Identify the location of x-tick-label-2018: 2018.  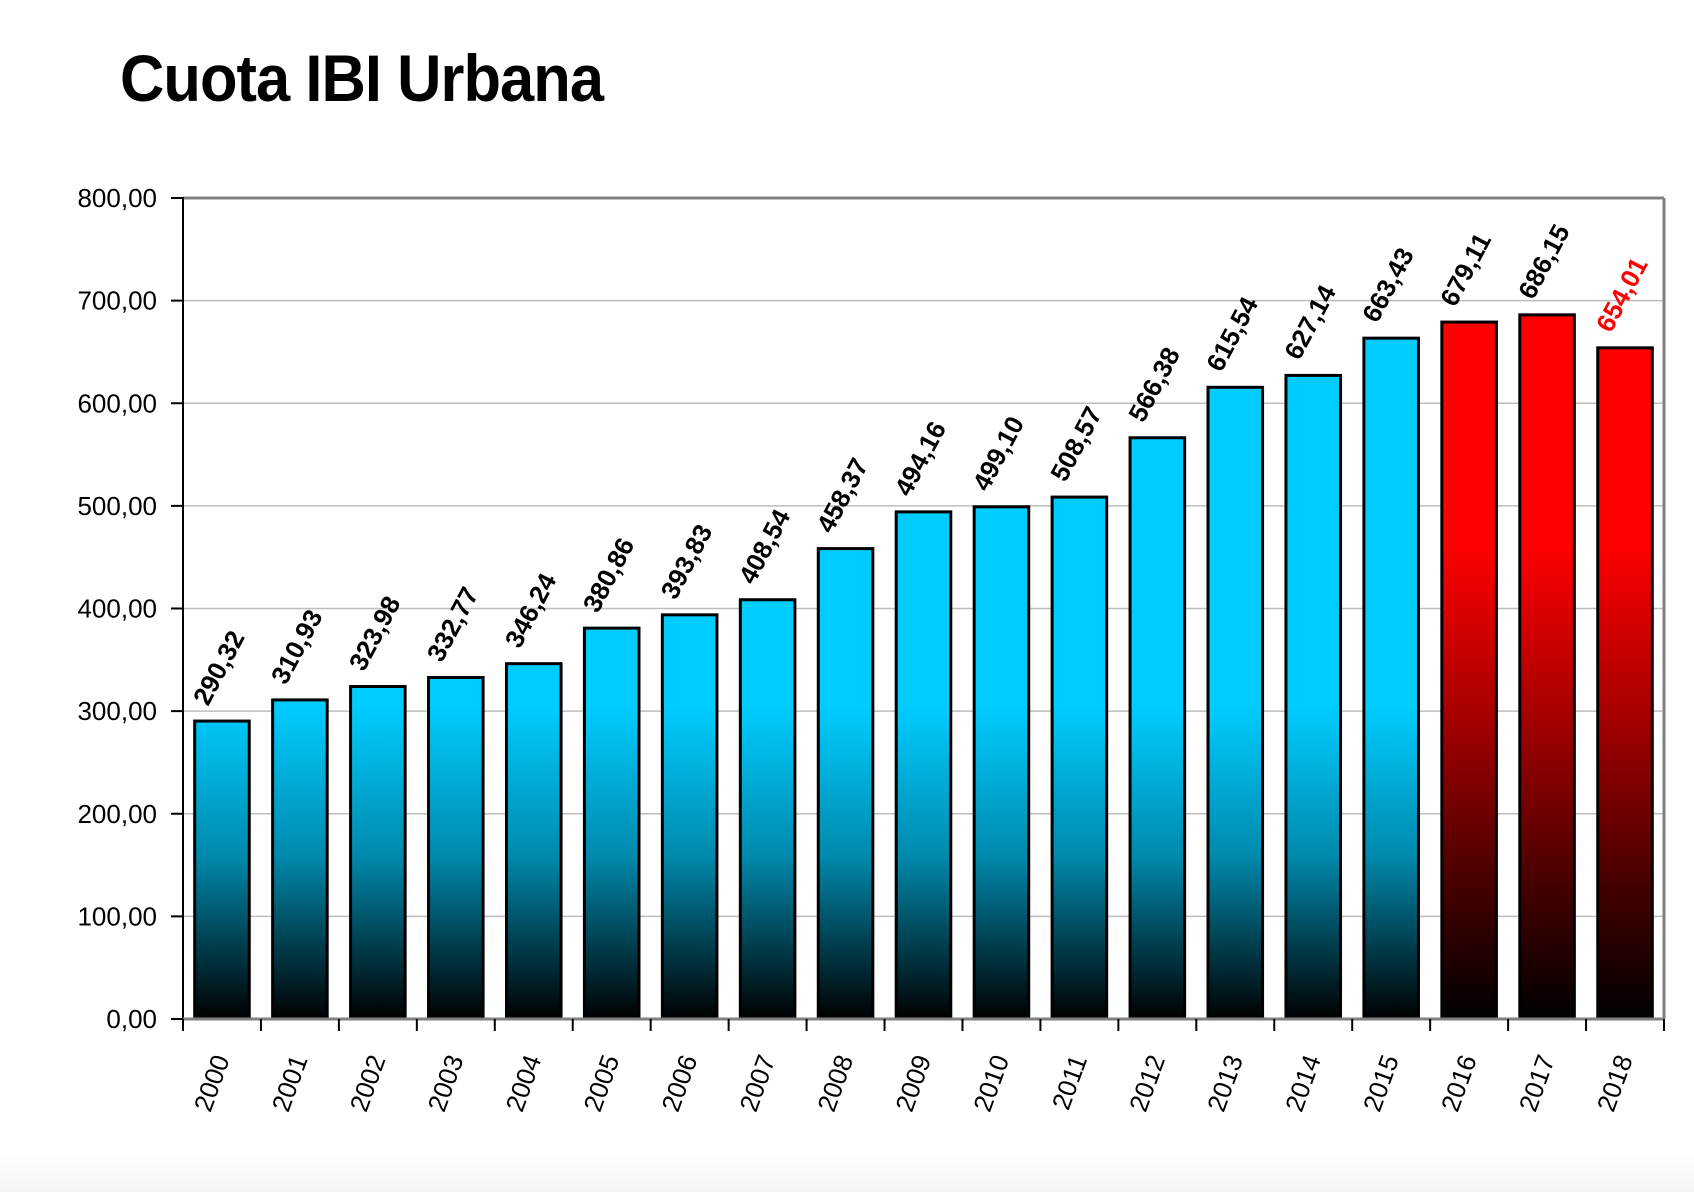
(1615, 1083).